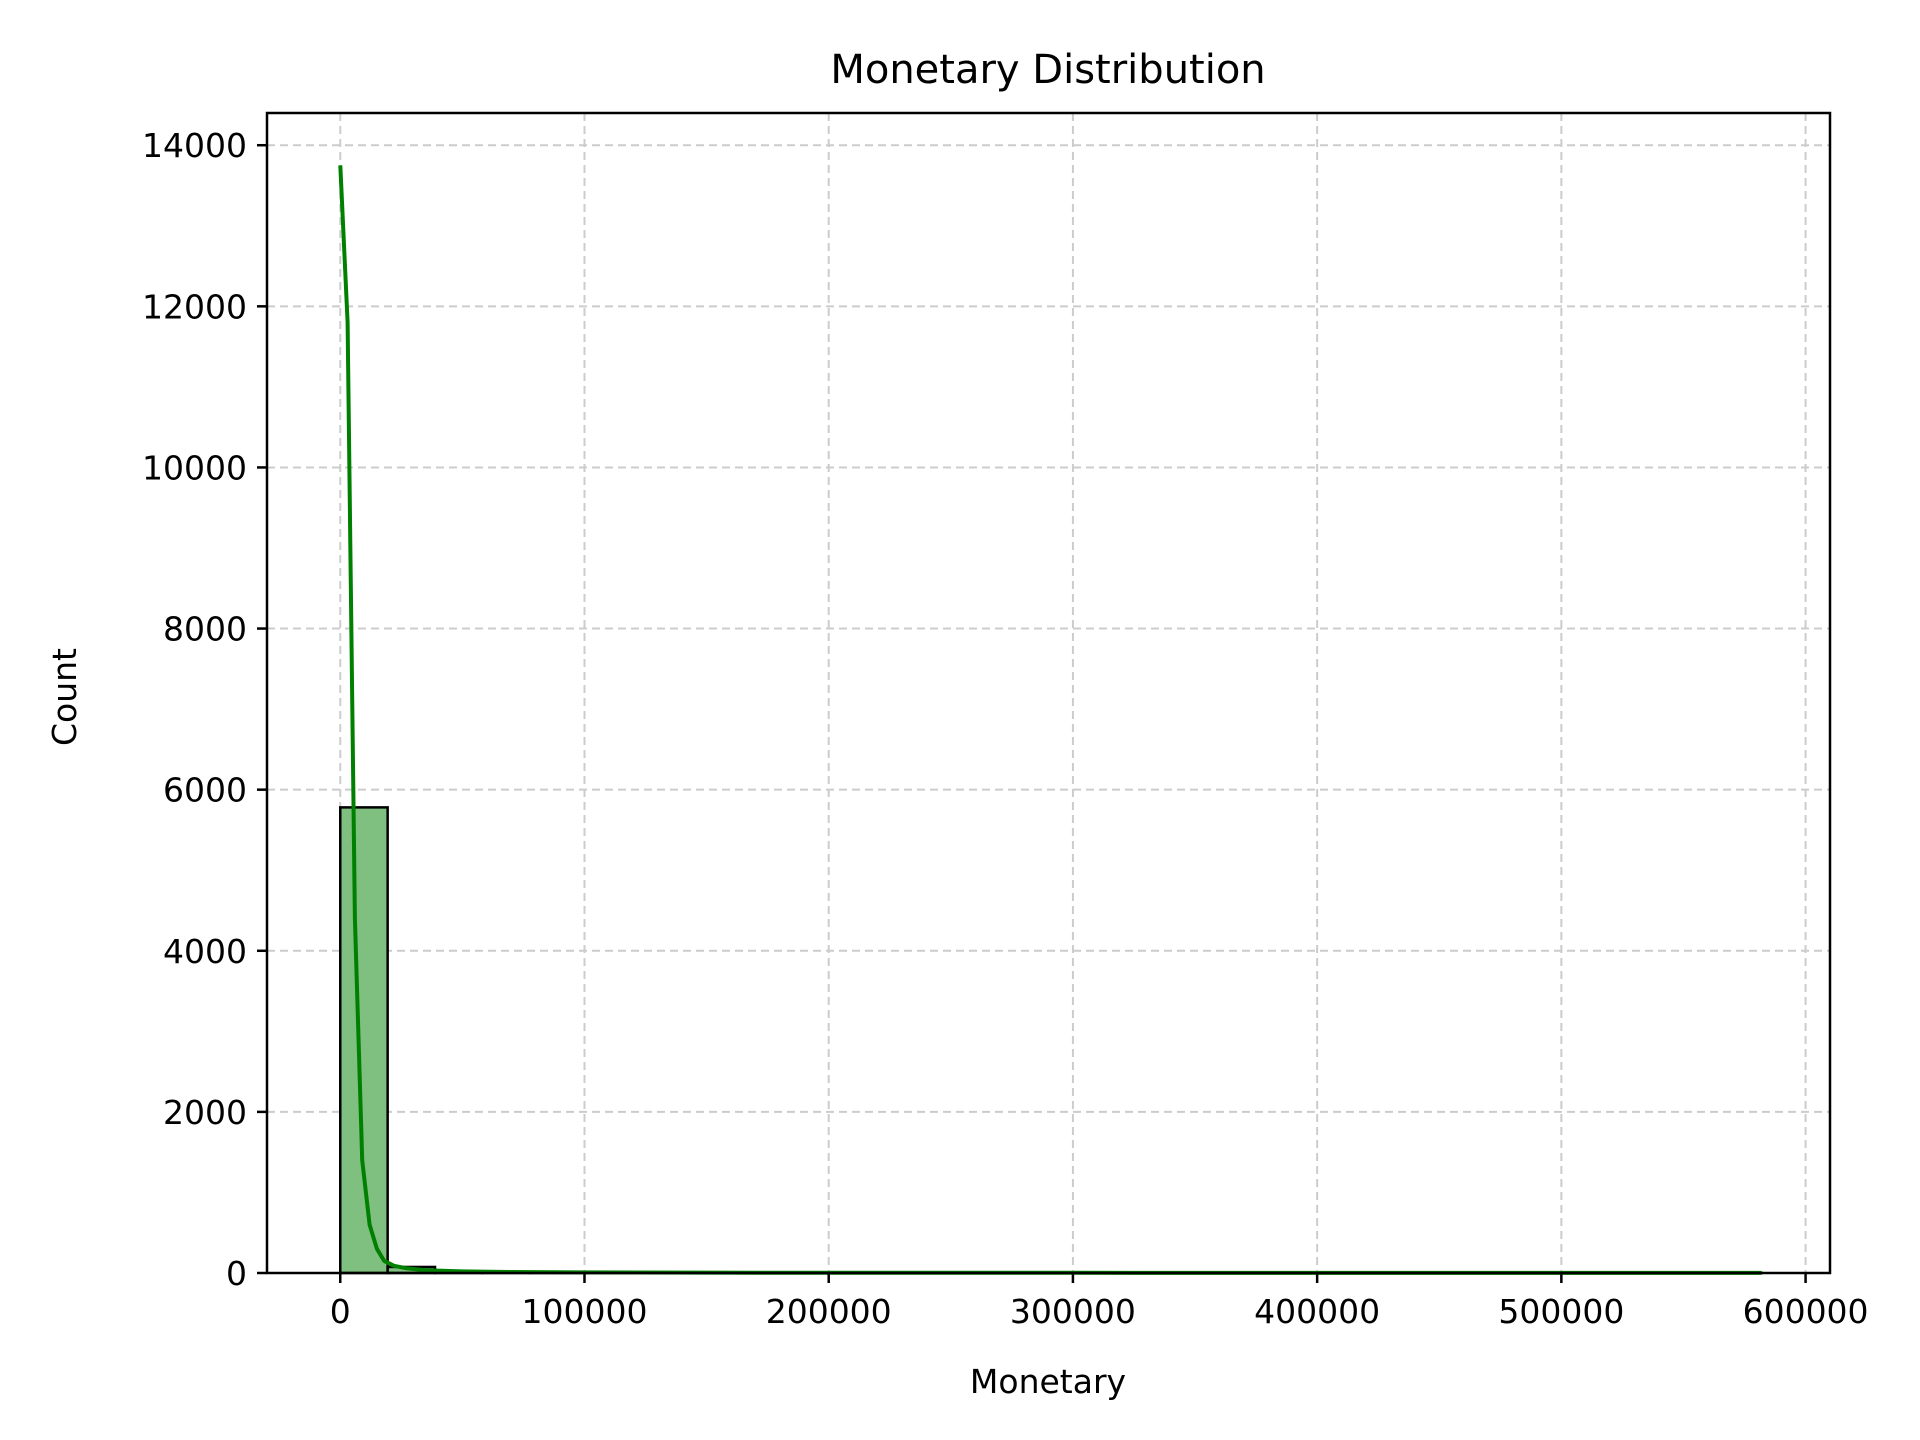 This screenshot has height=1440, width=1920. Describe the element at coordinates (1317, 1311) in the screenshot. I see `x-tick-label: 400000` at that location.